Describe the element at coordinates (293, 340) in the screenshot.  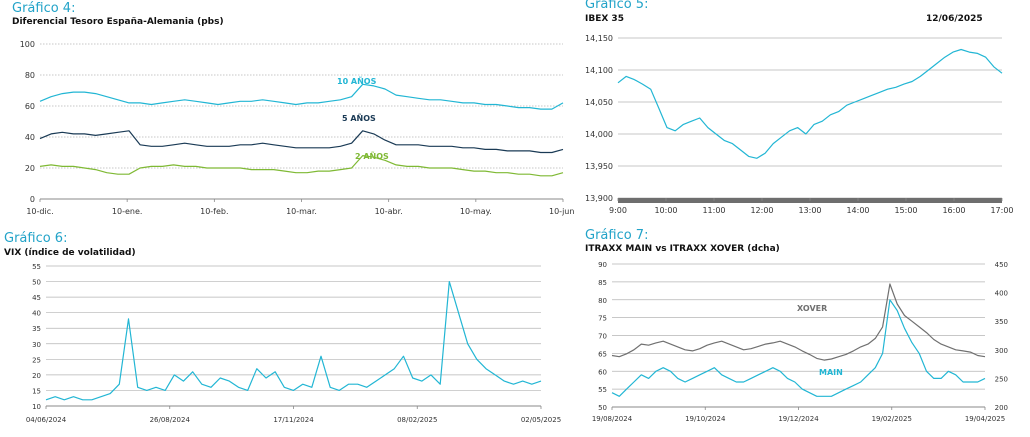
I see `g6-series-line` at that location.